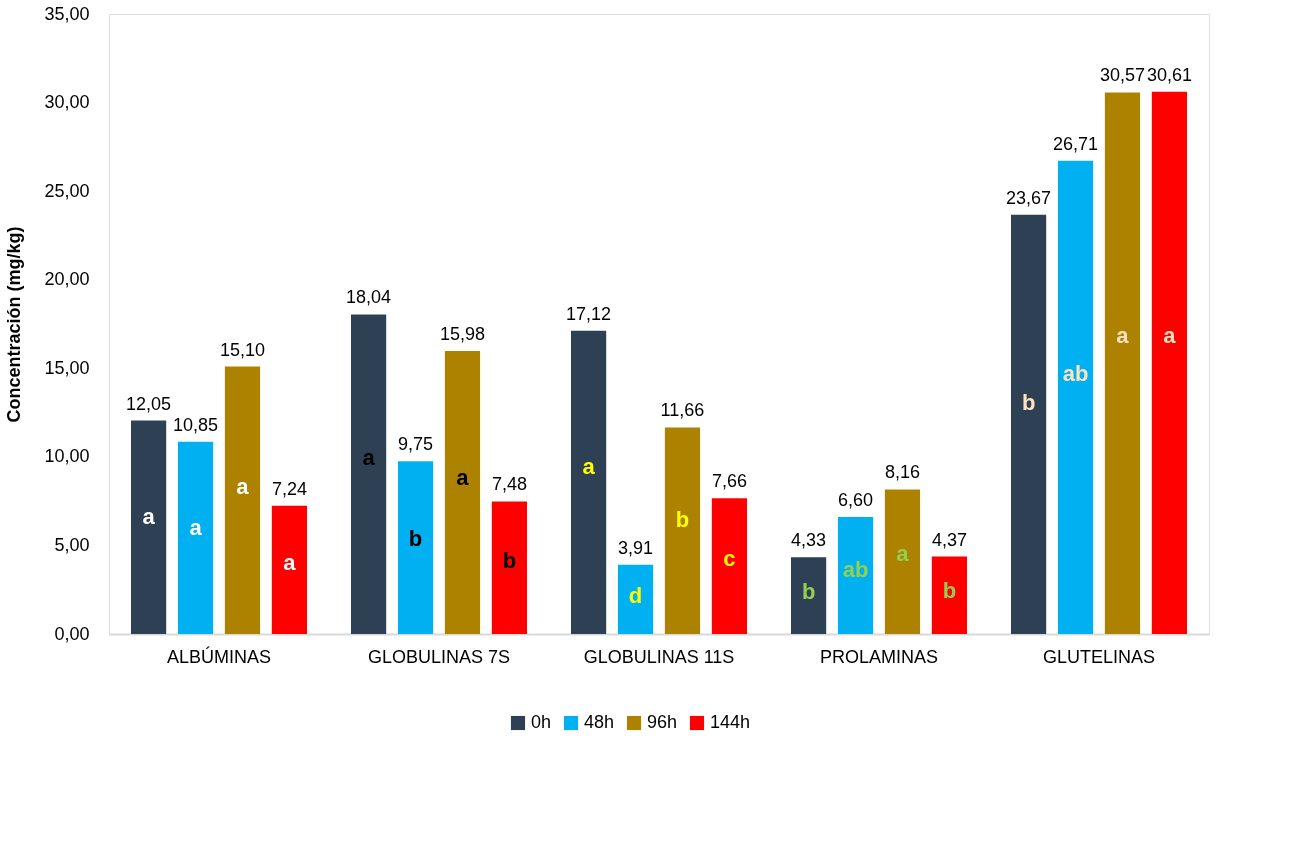 This screenshot has height=868, width=1309. What do you see at coordinates (509, 484) in the screenshot?
I see `text: 7,48` at bounding box center [509, 484].